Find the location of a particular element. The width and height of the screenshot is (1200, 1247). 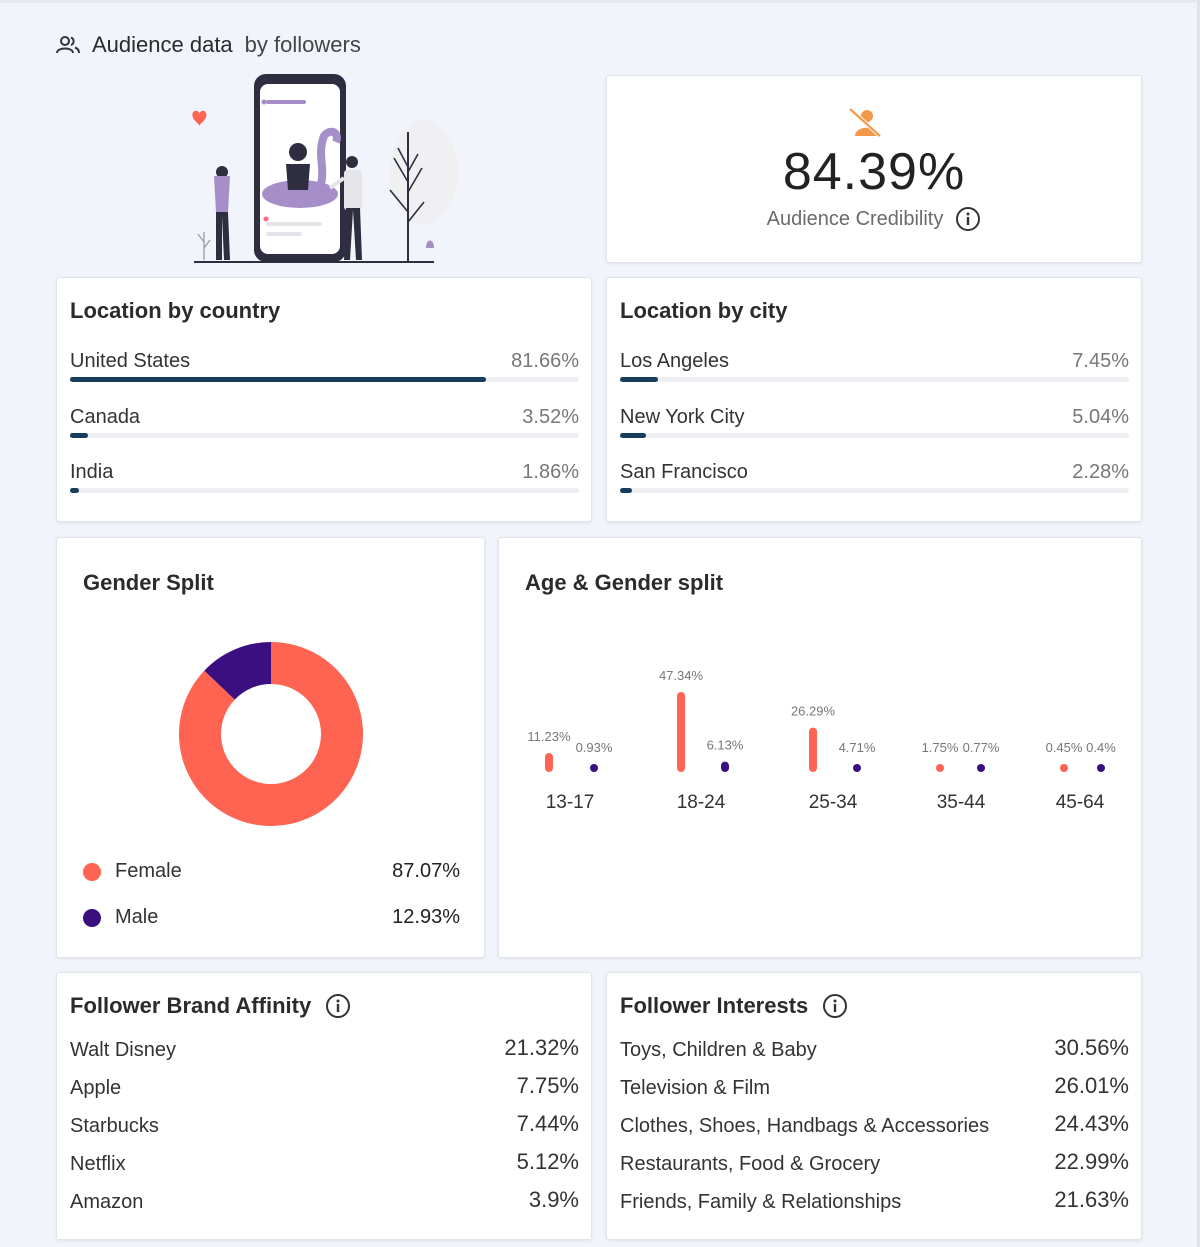

country-name: Canada is located at coordinates (105, 417).